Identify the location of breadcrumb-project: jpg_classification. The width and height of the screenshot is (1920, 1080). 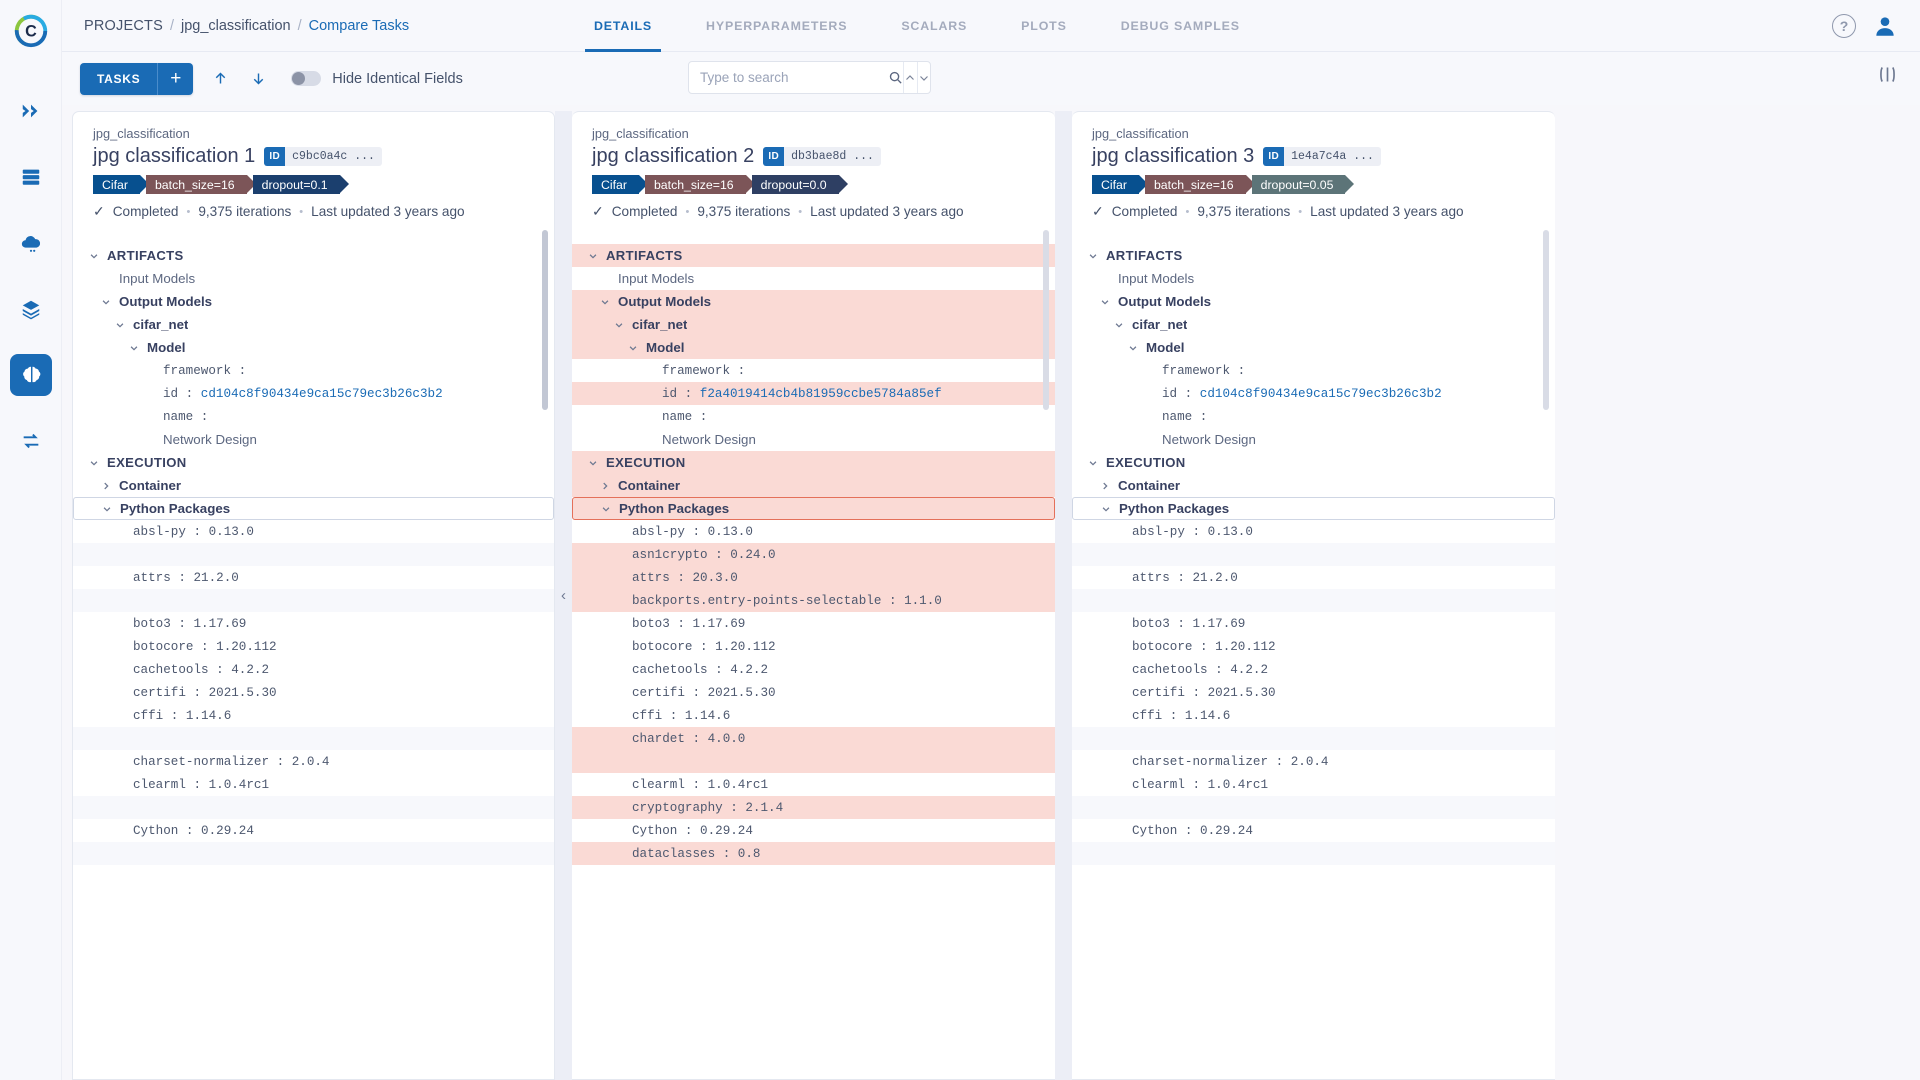
(235, 25).